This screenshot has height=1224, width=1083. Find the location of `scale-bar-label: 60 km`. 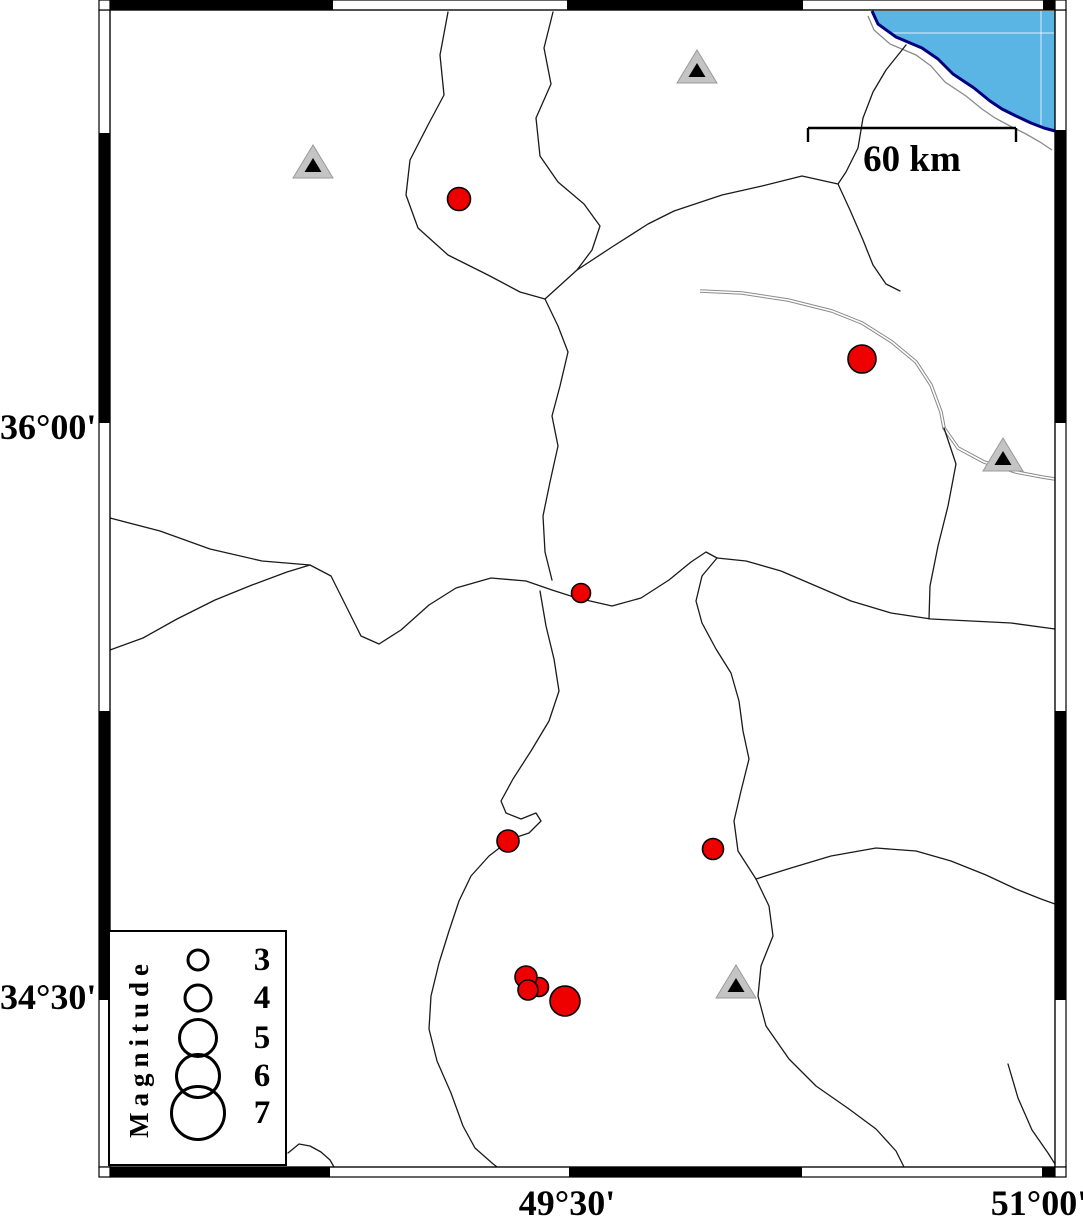

scale-bar-label: 60 km is located at coordinates (912, 159).